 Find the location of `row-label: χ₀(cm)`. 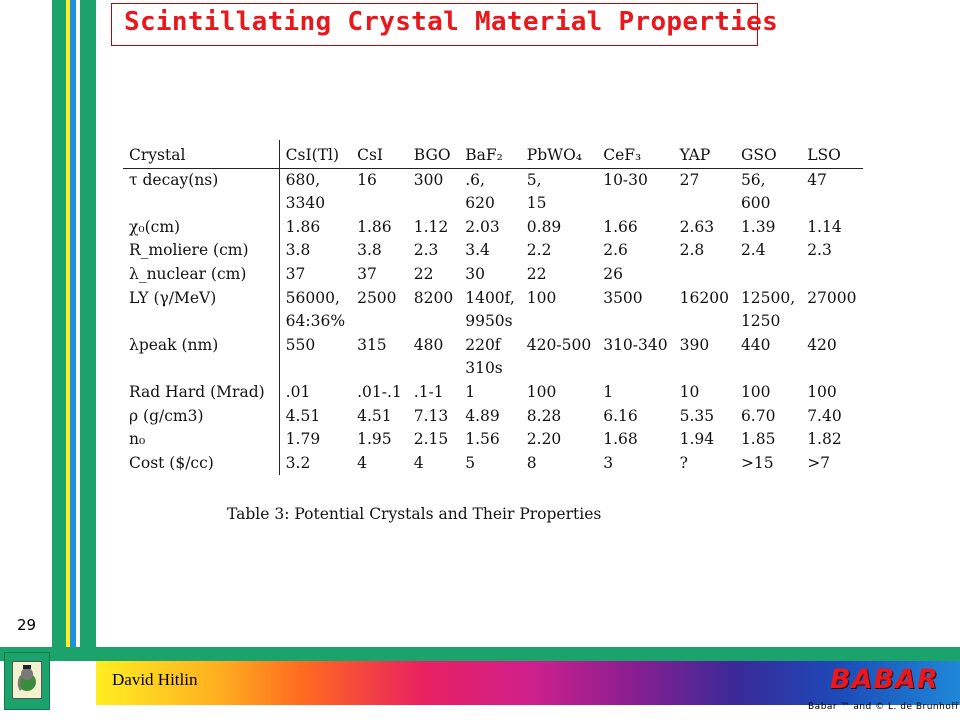

row-label: χ₀(cm) is located at coordinates (201, 227).